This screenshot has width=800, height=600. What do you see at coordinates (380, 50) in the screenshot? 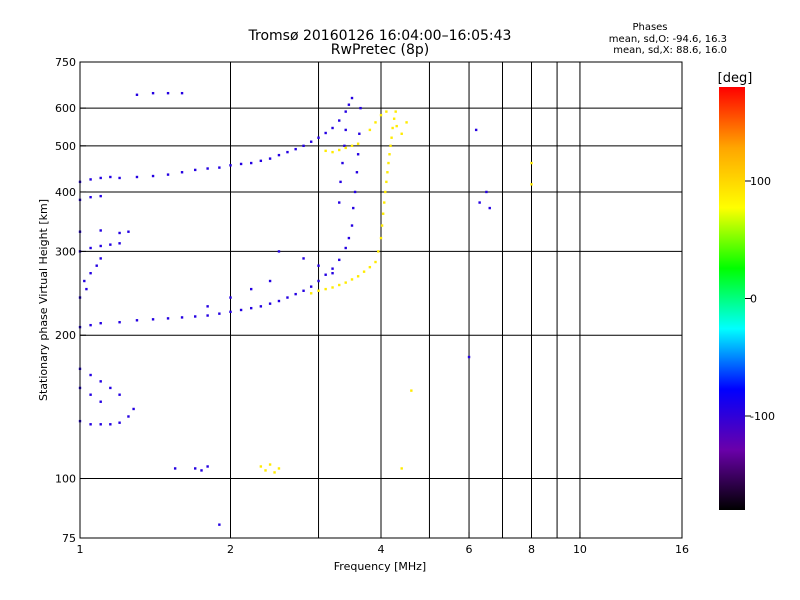
I see `chart-subtitle: RwPretec (8p)` at bounding box center [380, 50].